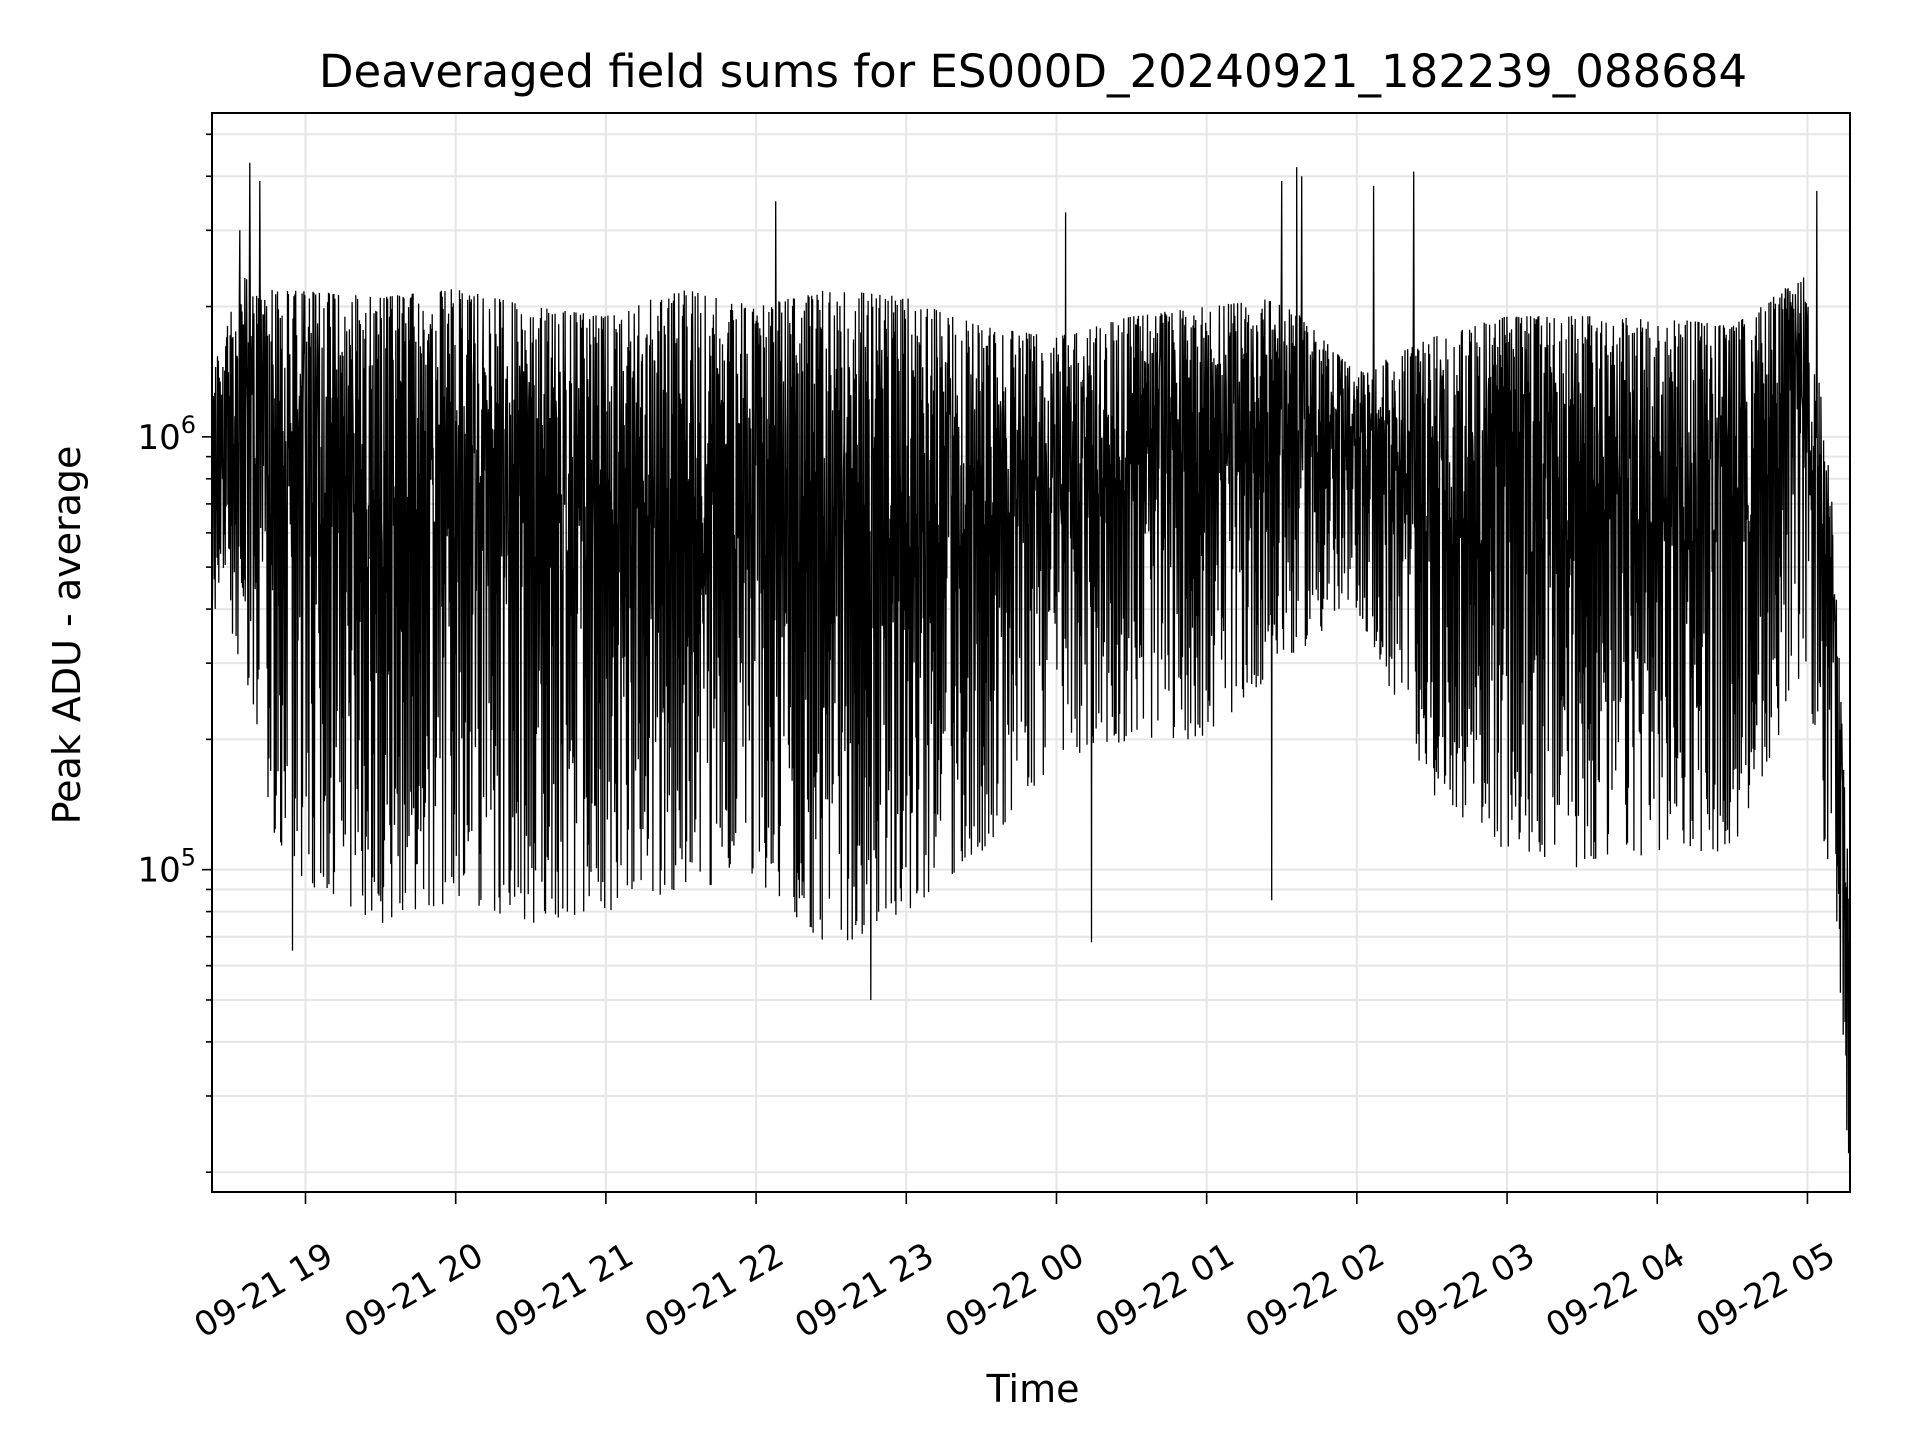 The height and width of the screenshot is (1440, 1920). What do you see at coordinates (67, 635) in the screenshot?
I see `y-axis-label: Peak ADU - average` at bounding box center [67, 635].